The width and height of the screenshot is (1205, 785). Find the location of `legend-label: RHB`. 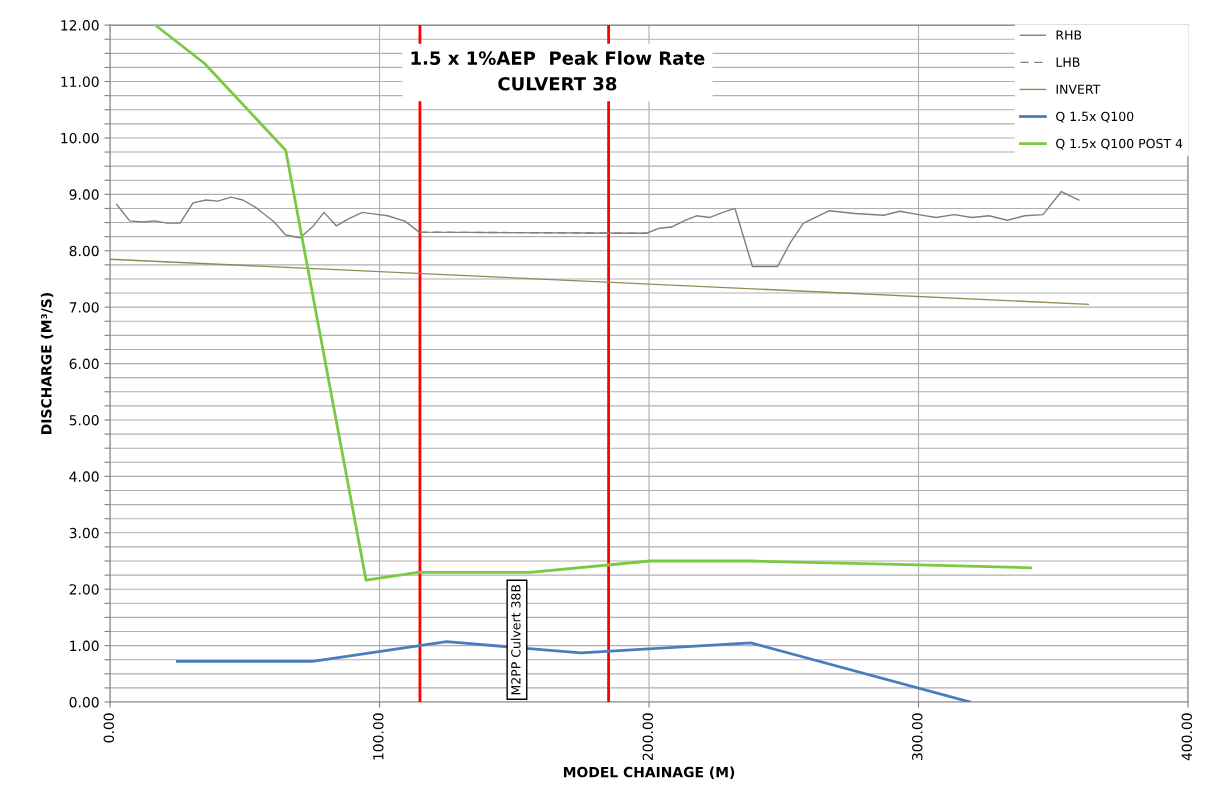

legend-label: RHB is located at coordinates (1069, 35).